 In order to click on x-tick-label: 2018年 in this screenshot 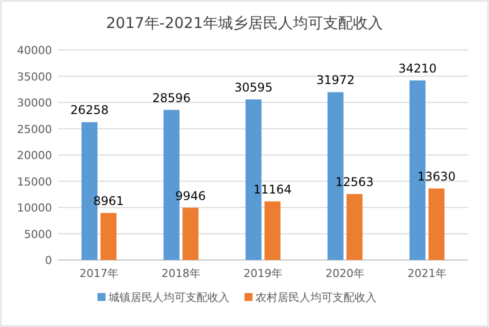, I will do `click(181, 273)`.